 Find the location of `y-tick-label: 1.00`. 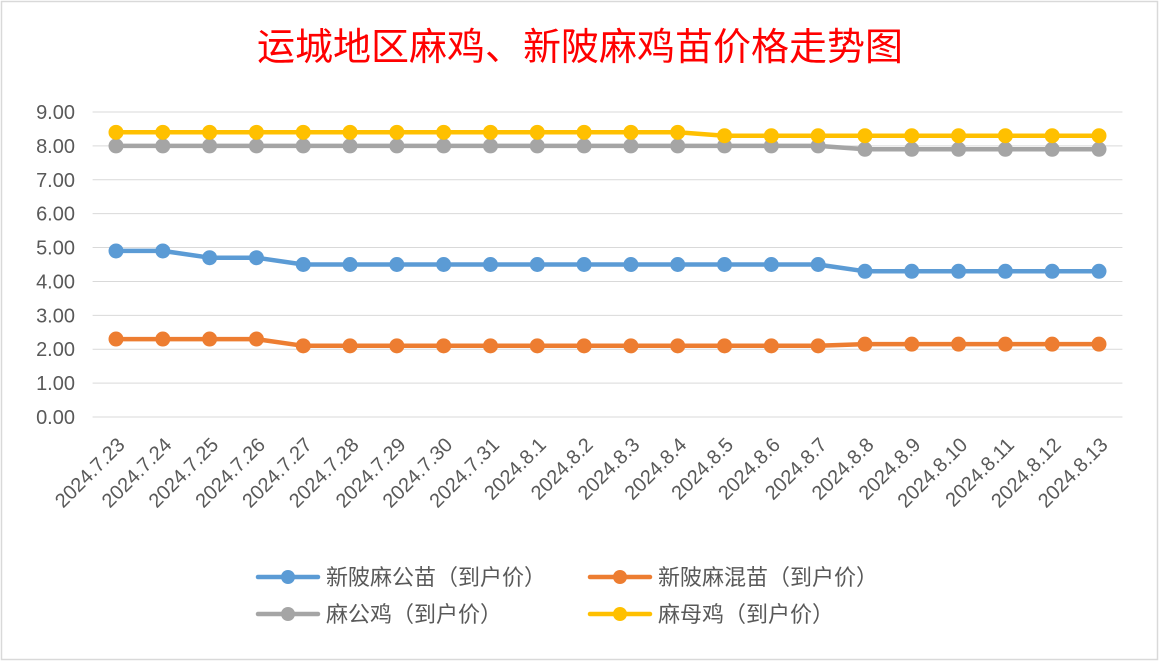

y-tick-label: 1.00 is located at coordinates (55, 384).